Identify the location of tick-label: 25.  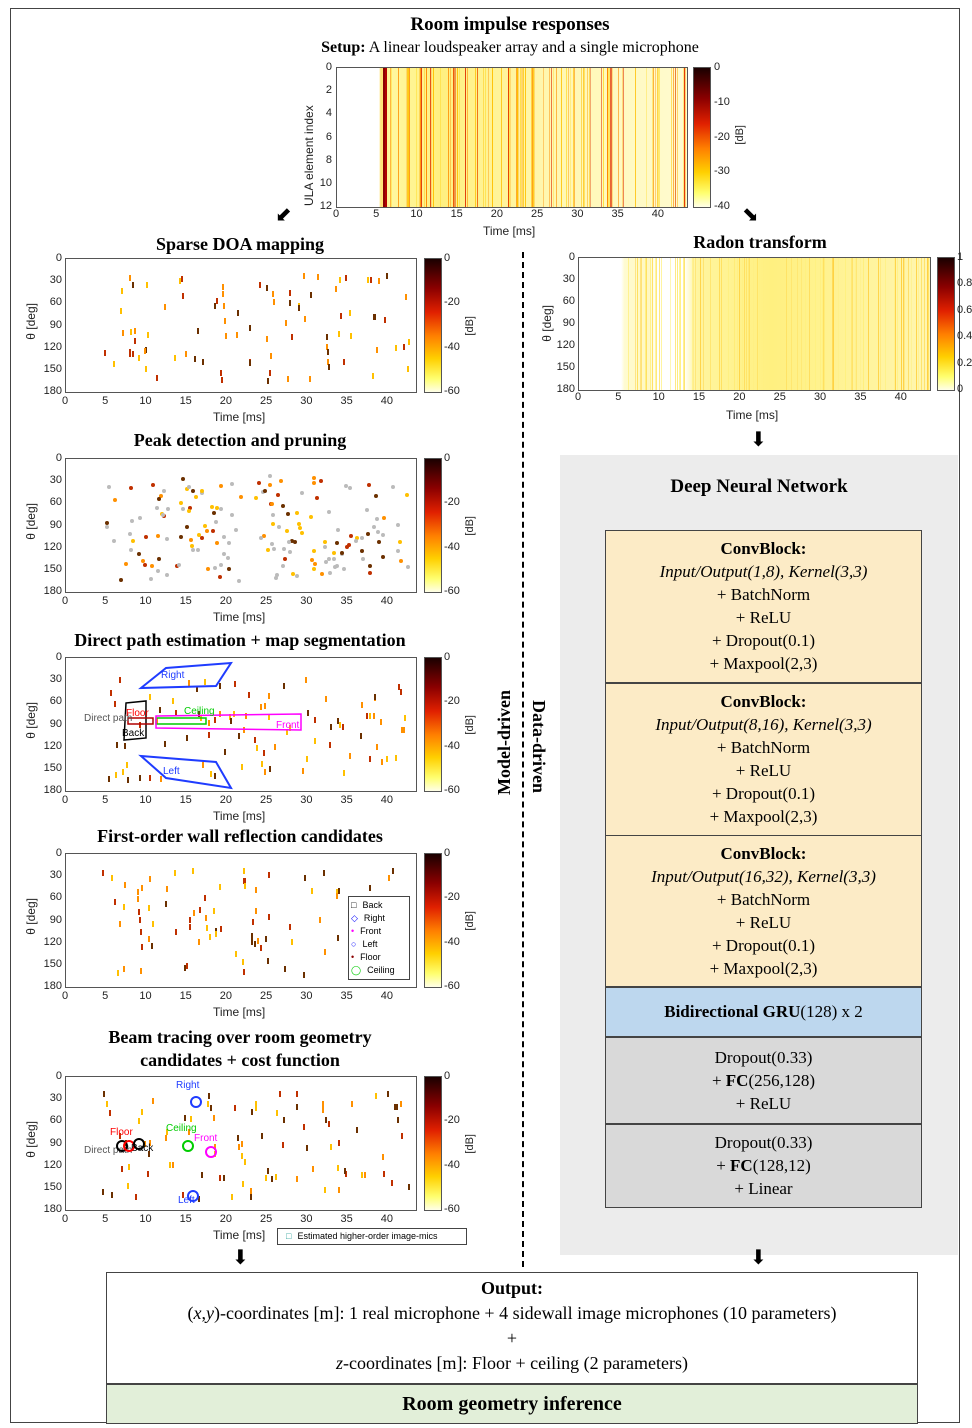
(537, 214).